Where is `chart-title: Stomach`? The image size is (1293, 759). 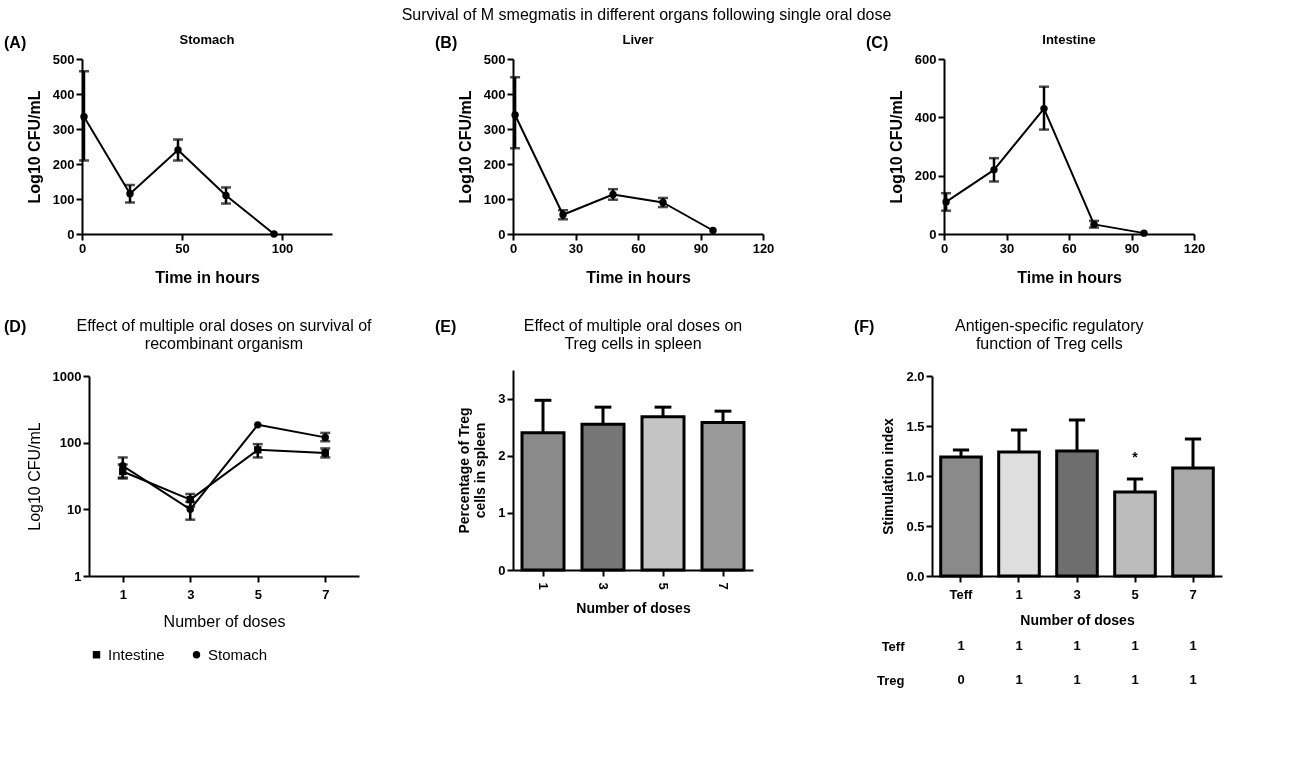
chart-title: Stomach is located at coordinates (207, 39).